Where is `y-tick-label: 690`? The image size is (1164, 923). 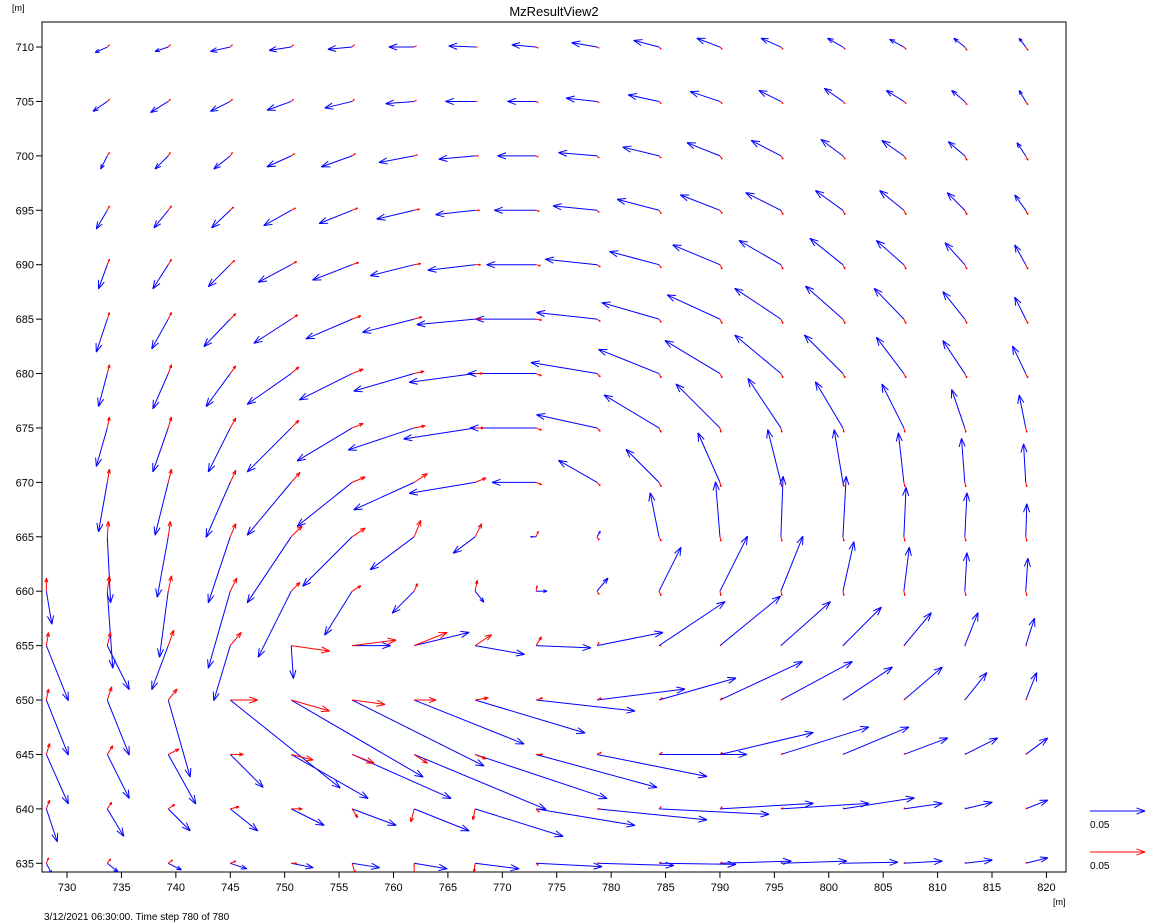
y-tick-label: 690 is located at coordinates (25, 266).